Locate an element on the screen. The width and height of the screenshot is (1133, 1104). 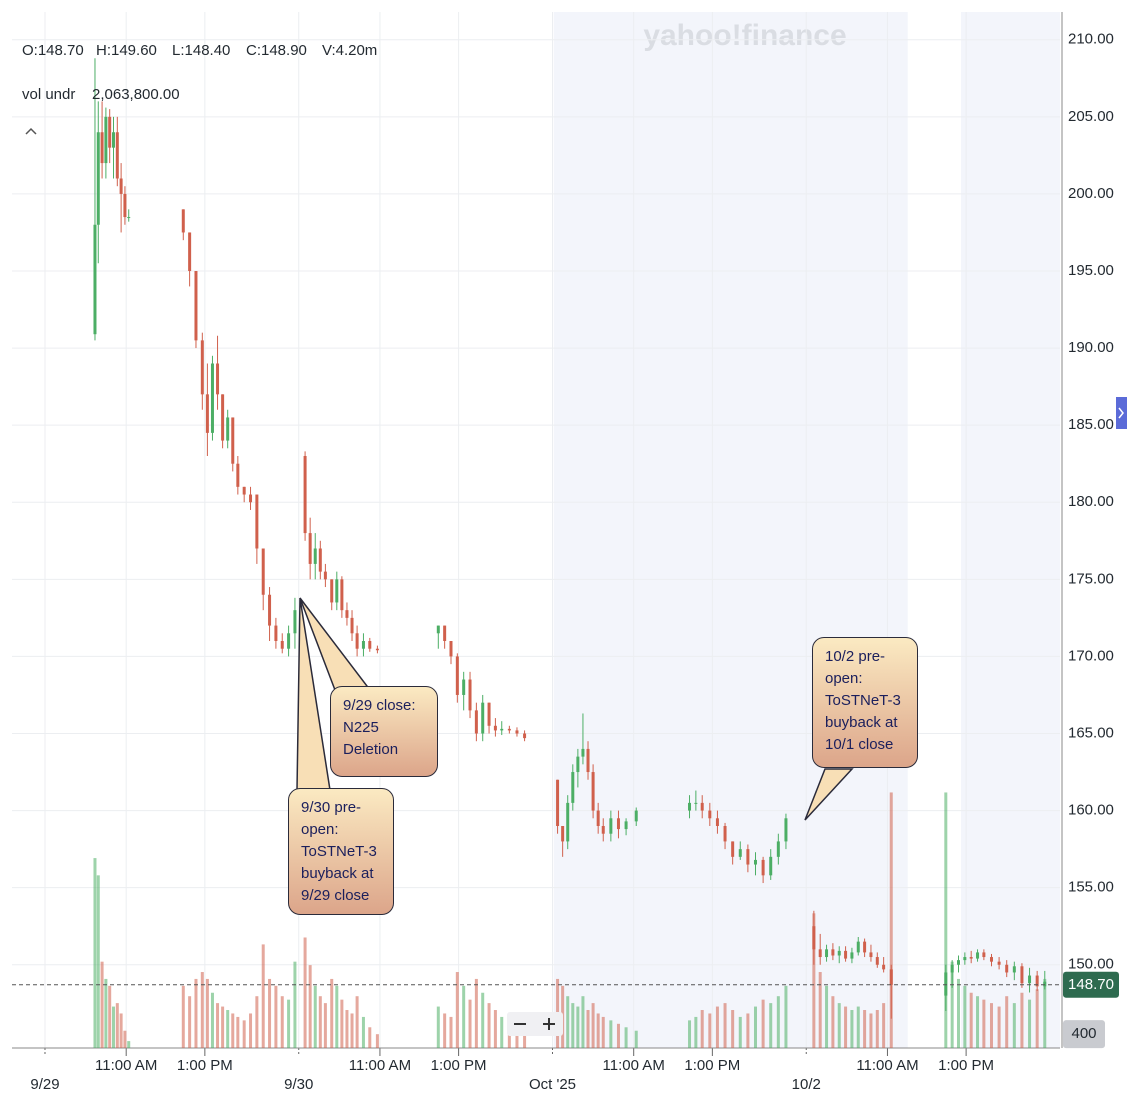
side-tab-icon is located at coordinates (1121, 413).